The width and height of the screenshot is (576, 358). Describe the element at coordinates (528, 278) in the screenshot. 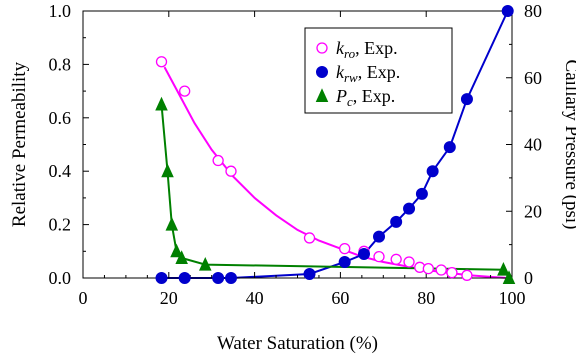

I see `y2-tick-label: 0` at that location.